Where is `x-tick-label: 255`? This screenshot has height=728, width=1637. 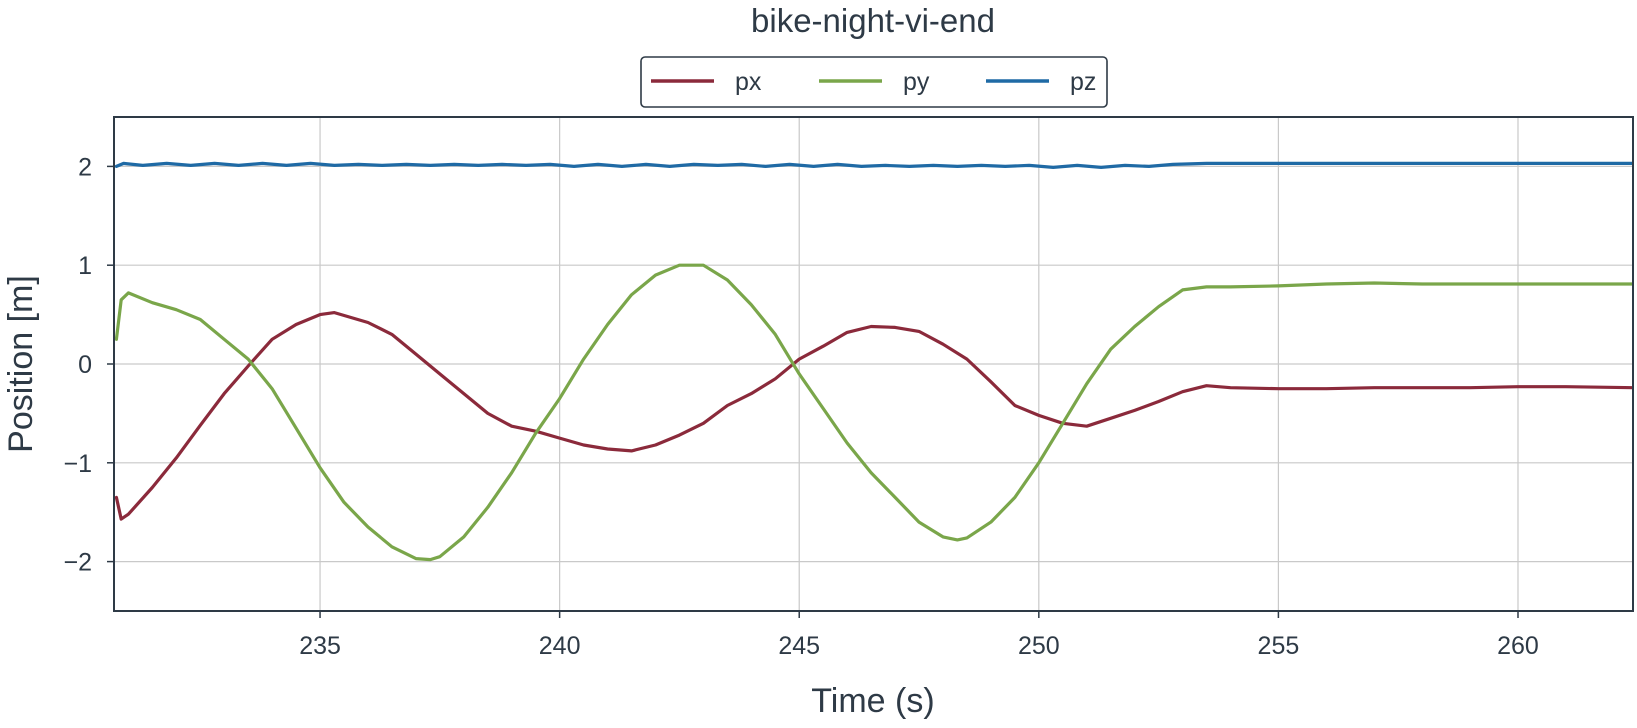 x-tick-label: 255 is located at coordinates (1279, 646).